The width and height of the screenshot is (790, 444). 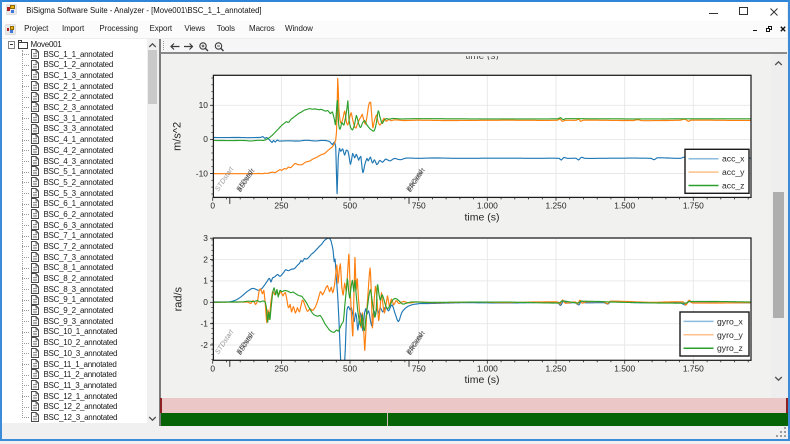 What do you see at coordinates (178, 298) in the screenshot?
I see `svg-text: rad/s` at bounding box center [178, 298].